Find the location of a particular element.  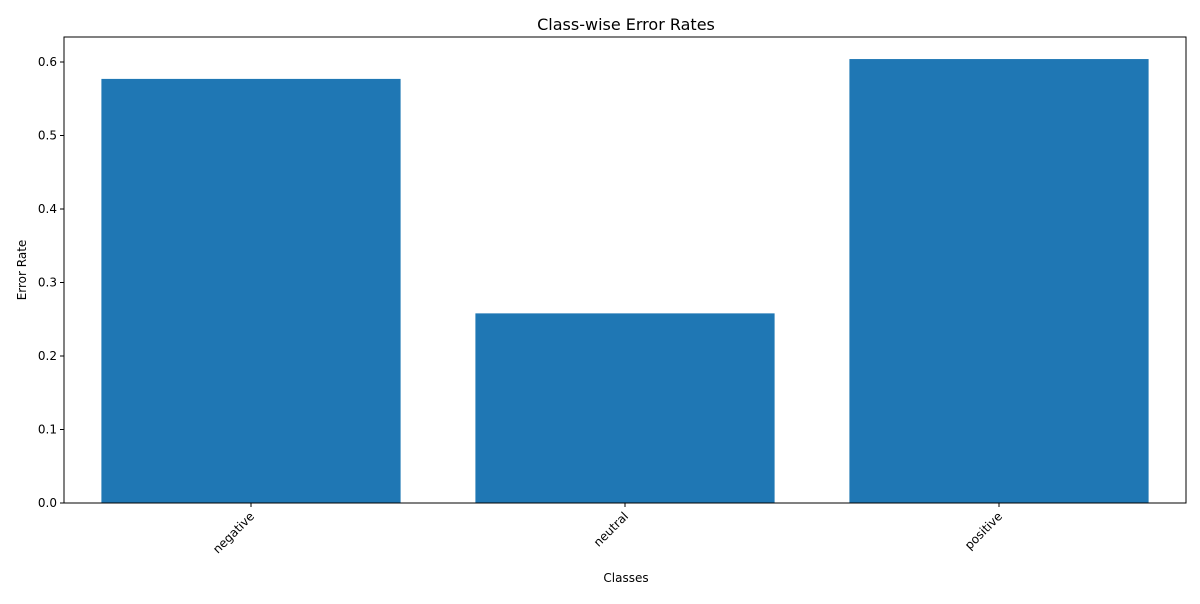

x-tick-label-negative: negative is located at coordinates (233, 532).